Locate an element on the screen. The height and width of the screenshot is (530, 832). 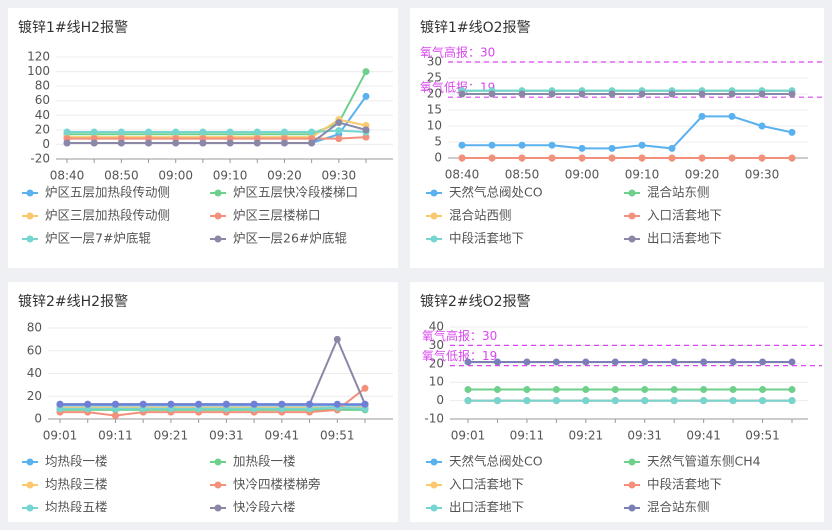
legend-label: 快冷四楼楼梯旁 is located at coordinates (277, 484).